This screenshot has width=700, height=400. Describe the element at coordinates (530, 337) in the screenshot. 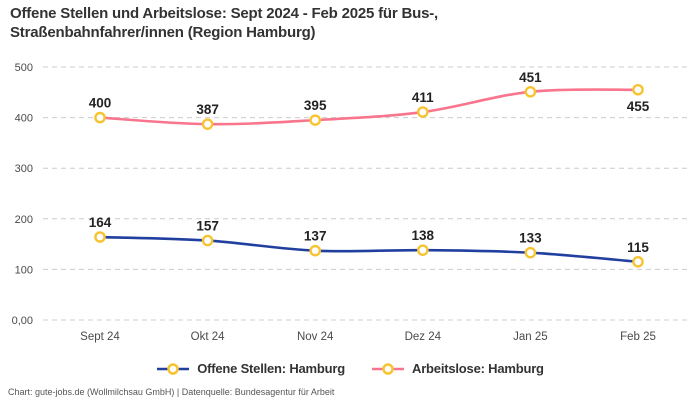

I see `x-axis-tick-label: Jan 25` at that location.